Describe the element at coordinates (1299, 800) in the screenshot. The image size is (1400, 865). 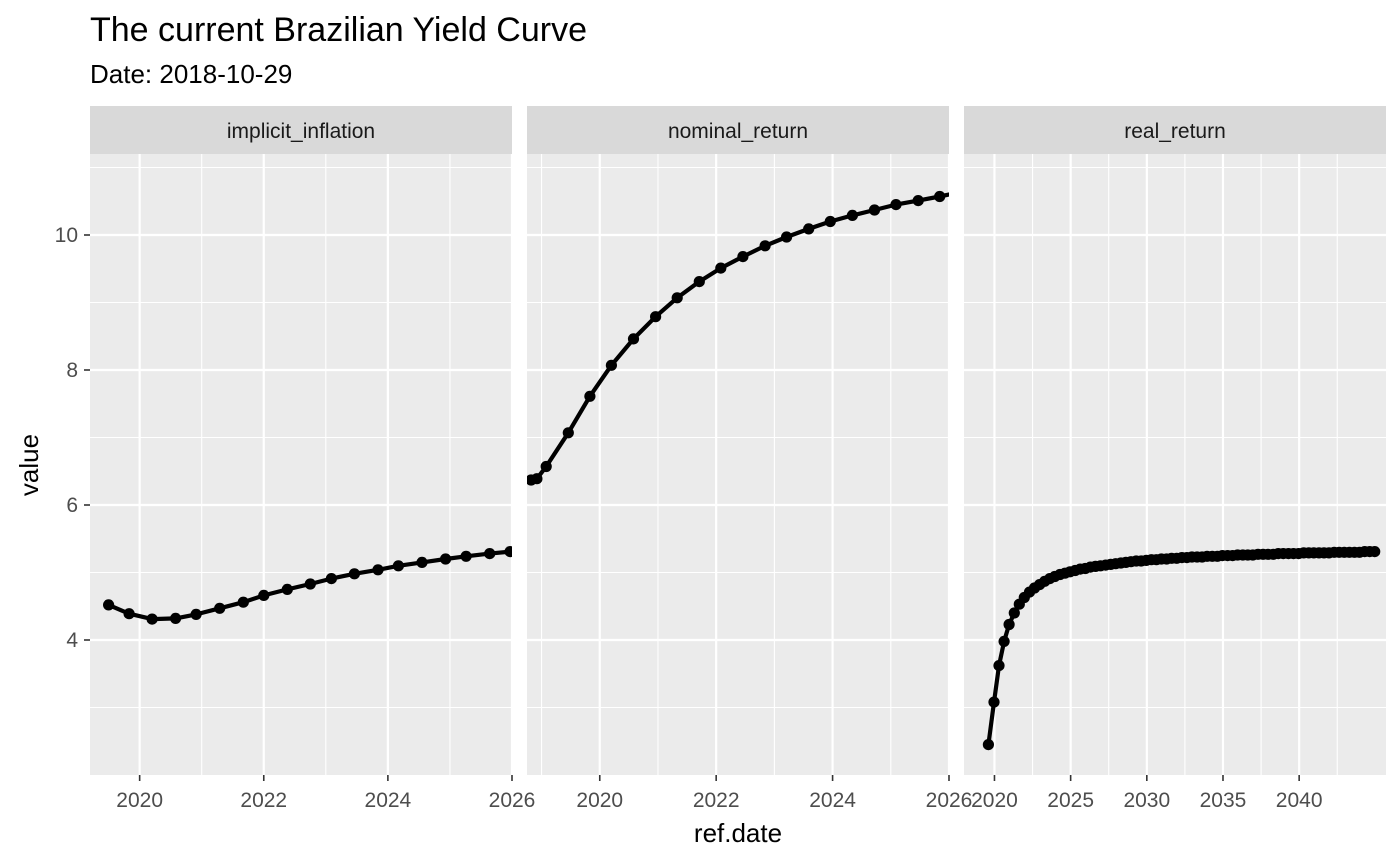
I see `x-tick-label: 2040` at that location.